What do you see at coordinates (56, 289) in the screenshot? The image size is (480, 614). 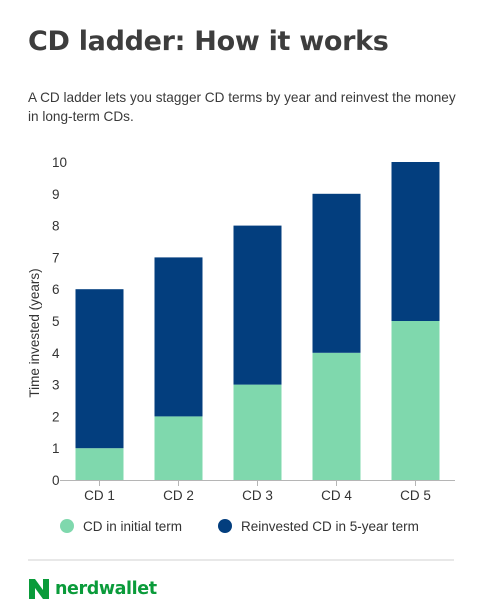 I see `y-tick-label: 6` at bounding box center [56, 289].